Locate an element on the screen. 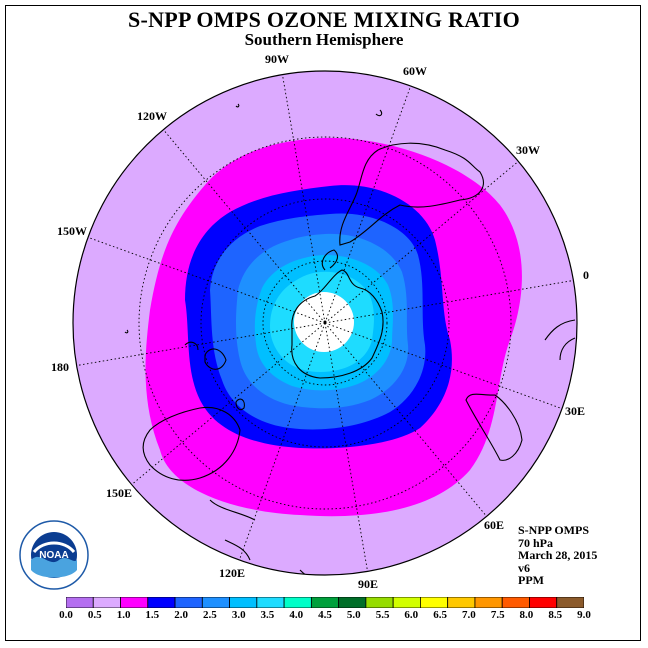  colorbar-tick-label: 0.0 is located at coordinates (66, 615).